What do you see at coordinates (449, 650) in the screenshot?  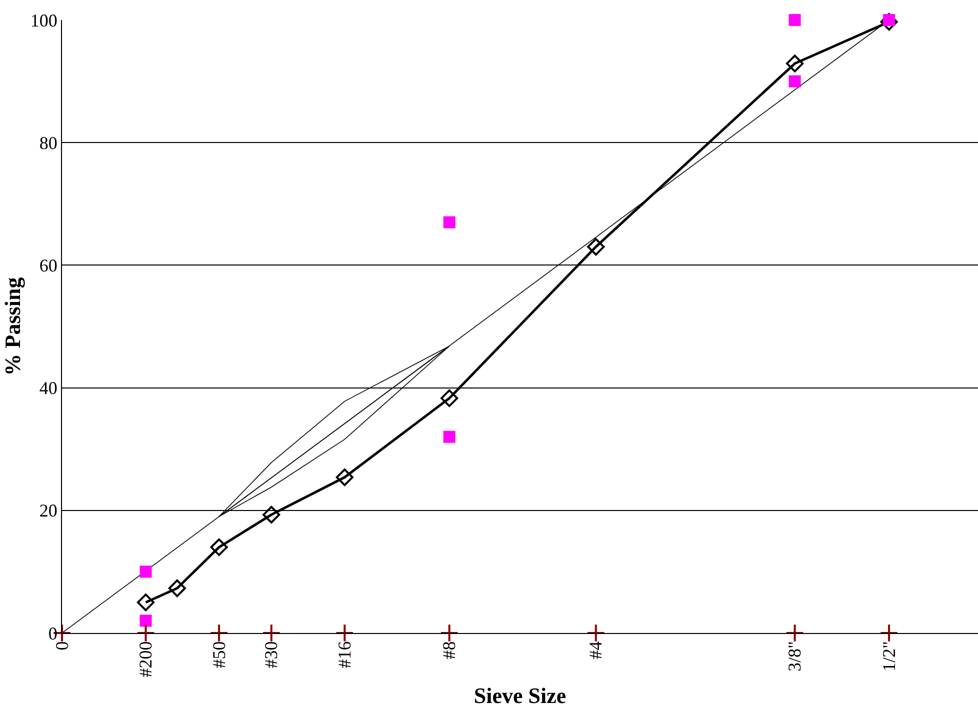 I see `x-tick-label: #8` at bounding box center [449, 650].